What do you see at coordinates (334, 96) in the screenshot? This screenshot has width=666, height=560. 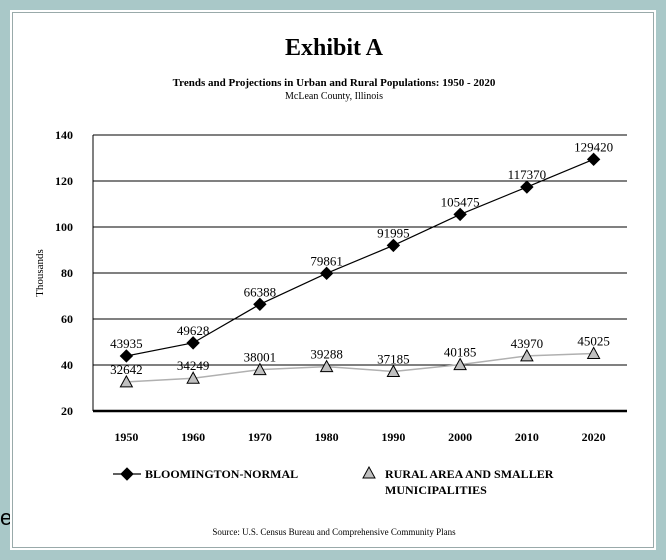 I see `chart-subtitle-location: McLean County, Illinois` at bounding box center [334, 96].